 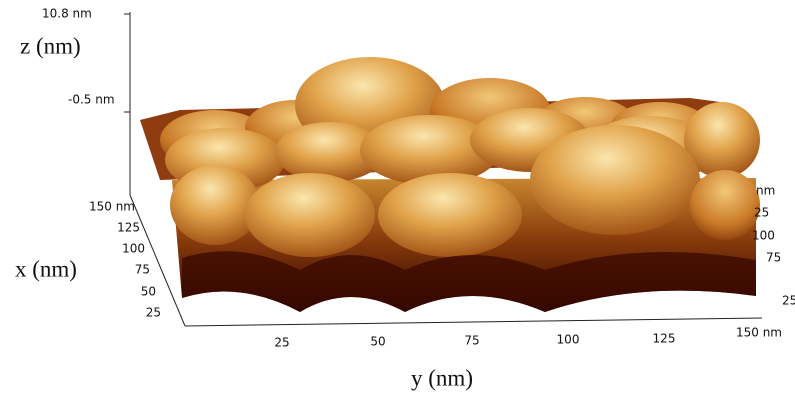 I want to click on x-tick-label: 75, so click(x=142, y=270).